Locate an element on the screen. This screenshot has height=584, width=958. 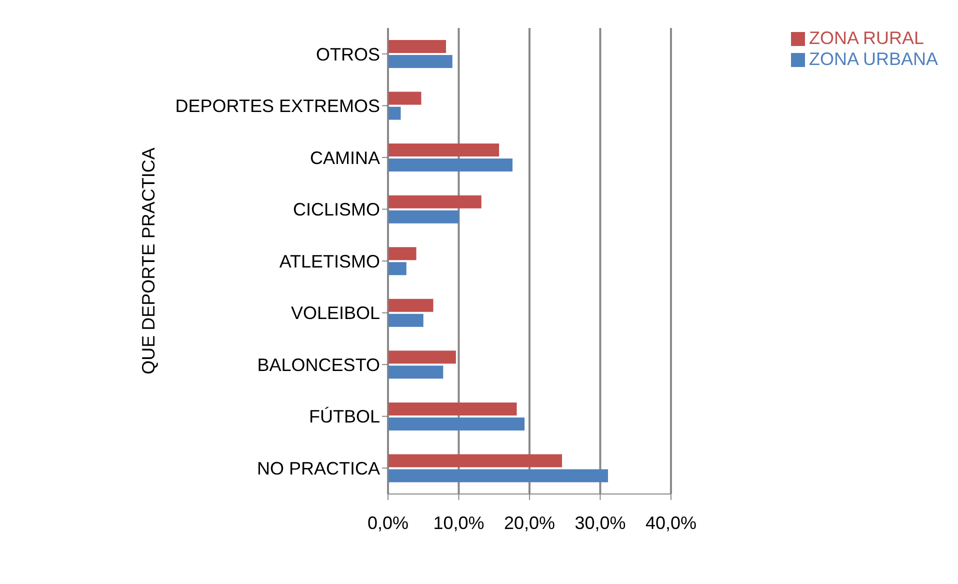
x-tick-label: 20,0% is located at coordinates (530, 522).